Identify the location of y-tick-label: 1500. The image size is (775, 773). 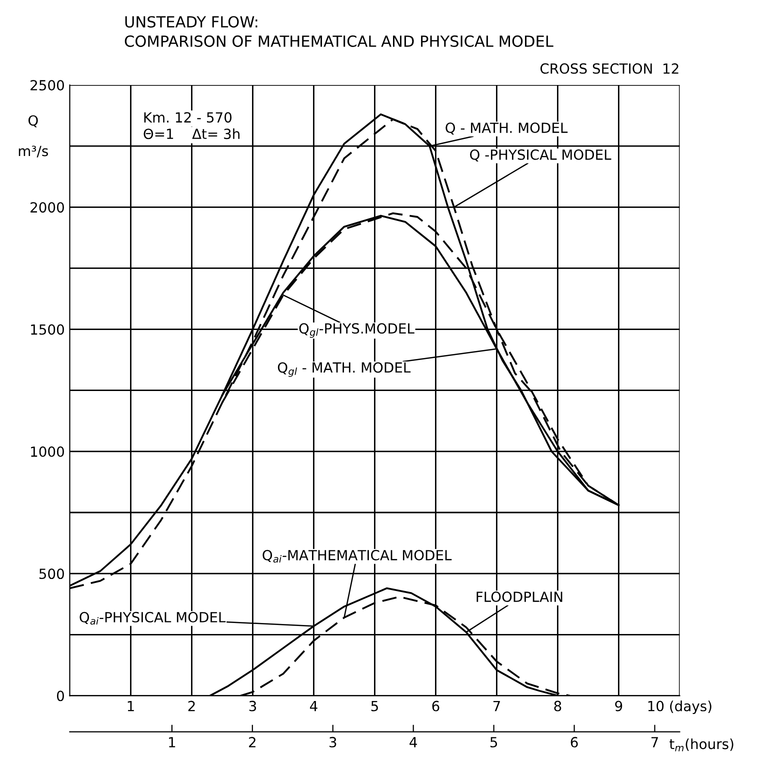
(47, 329).